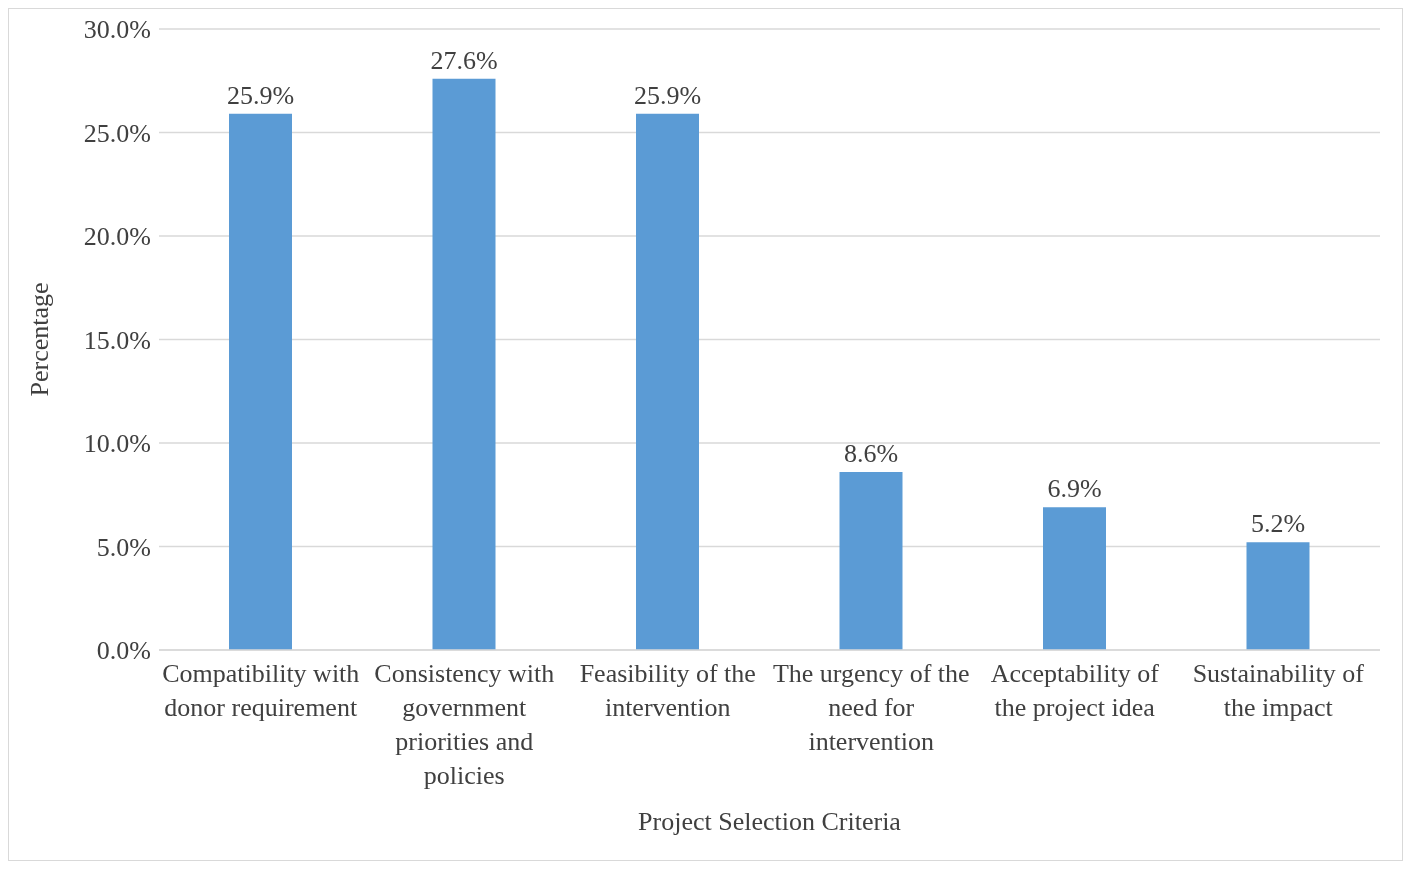 Image resolution: width=1411 pixels, height=871 pixels. What do you see at coordinates (770, 821) in the screenshot?
I see `x-axis-title: Project Selection Criteria` at bounding box center [770, 821].